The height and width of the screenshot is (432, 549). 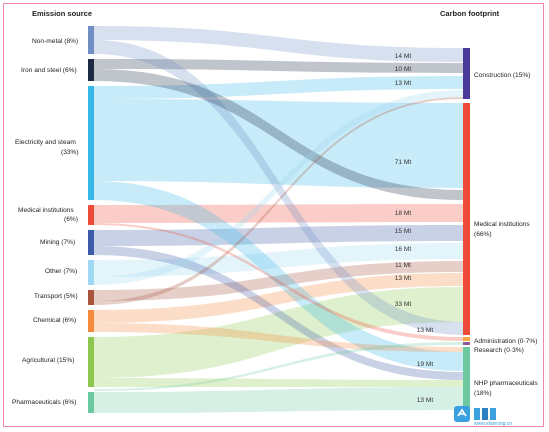 What do you see at coordinates (278, 400) in the screenshot?
I see `flow-ribbon-pharma-to-nhp` at bounding box center [278, 400].